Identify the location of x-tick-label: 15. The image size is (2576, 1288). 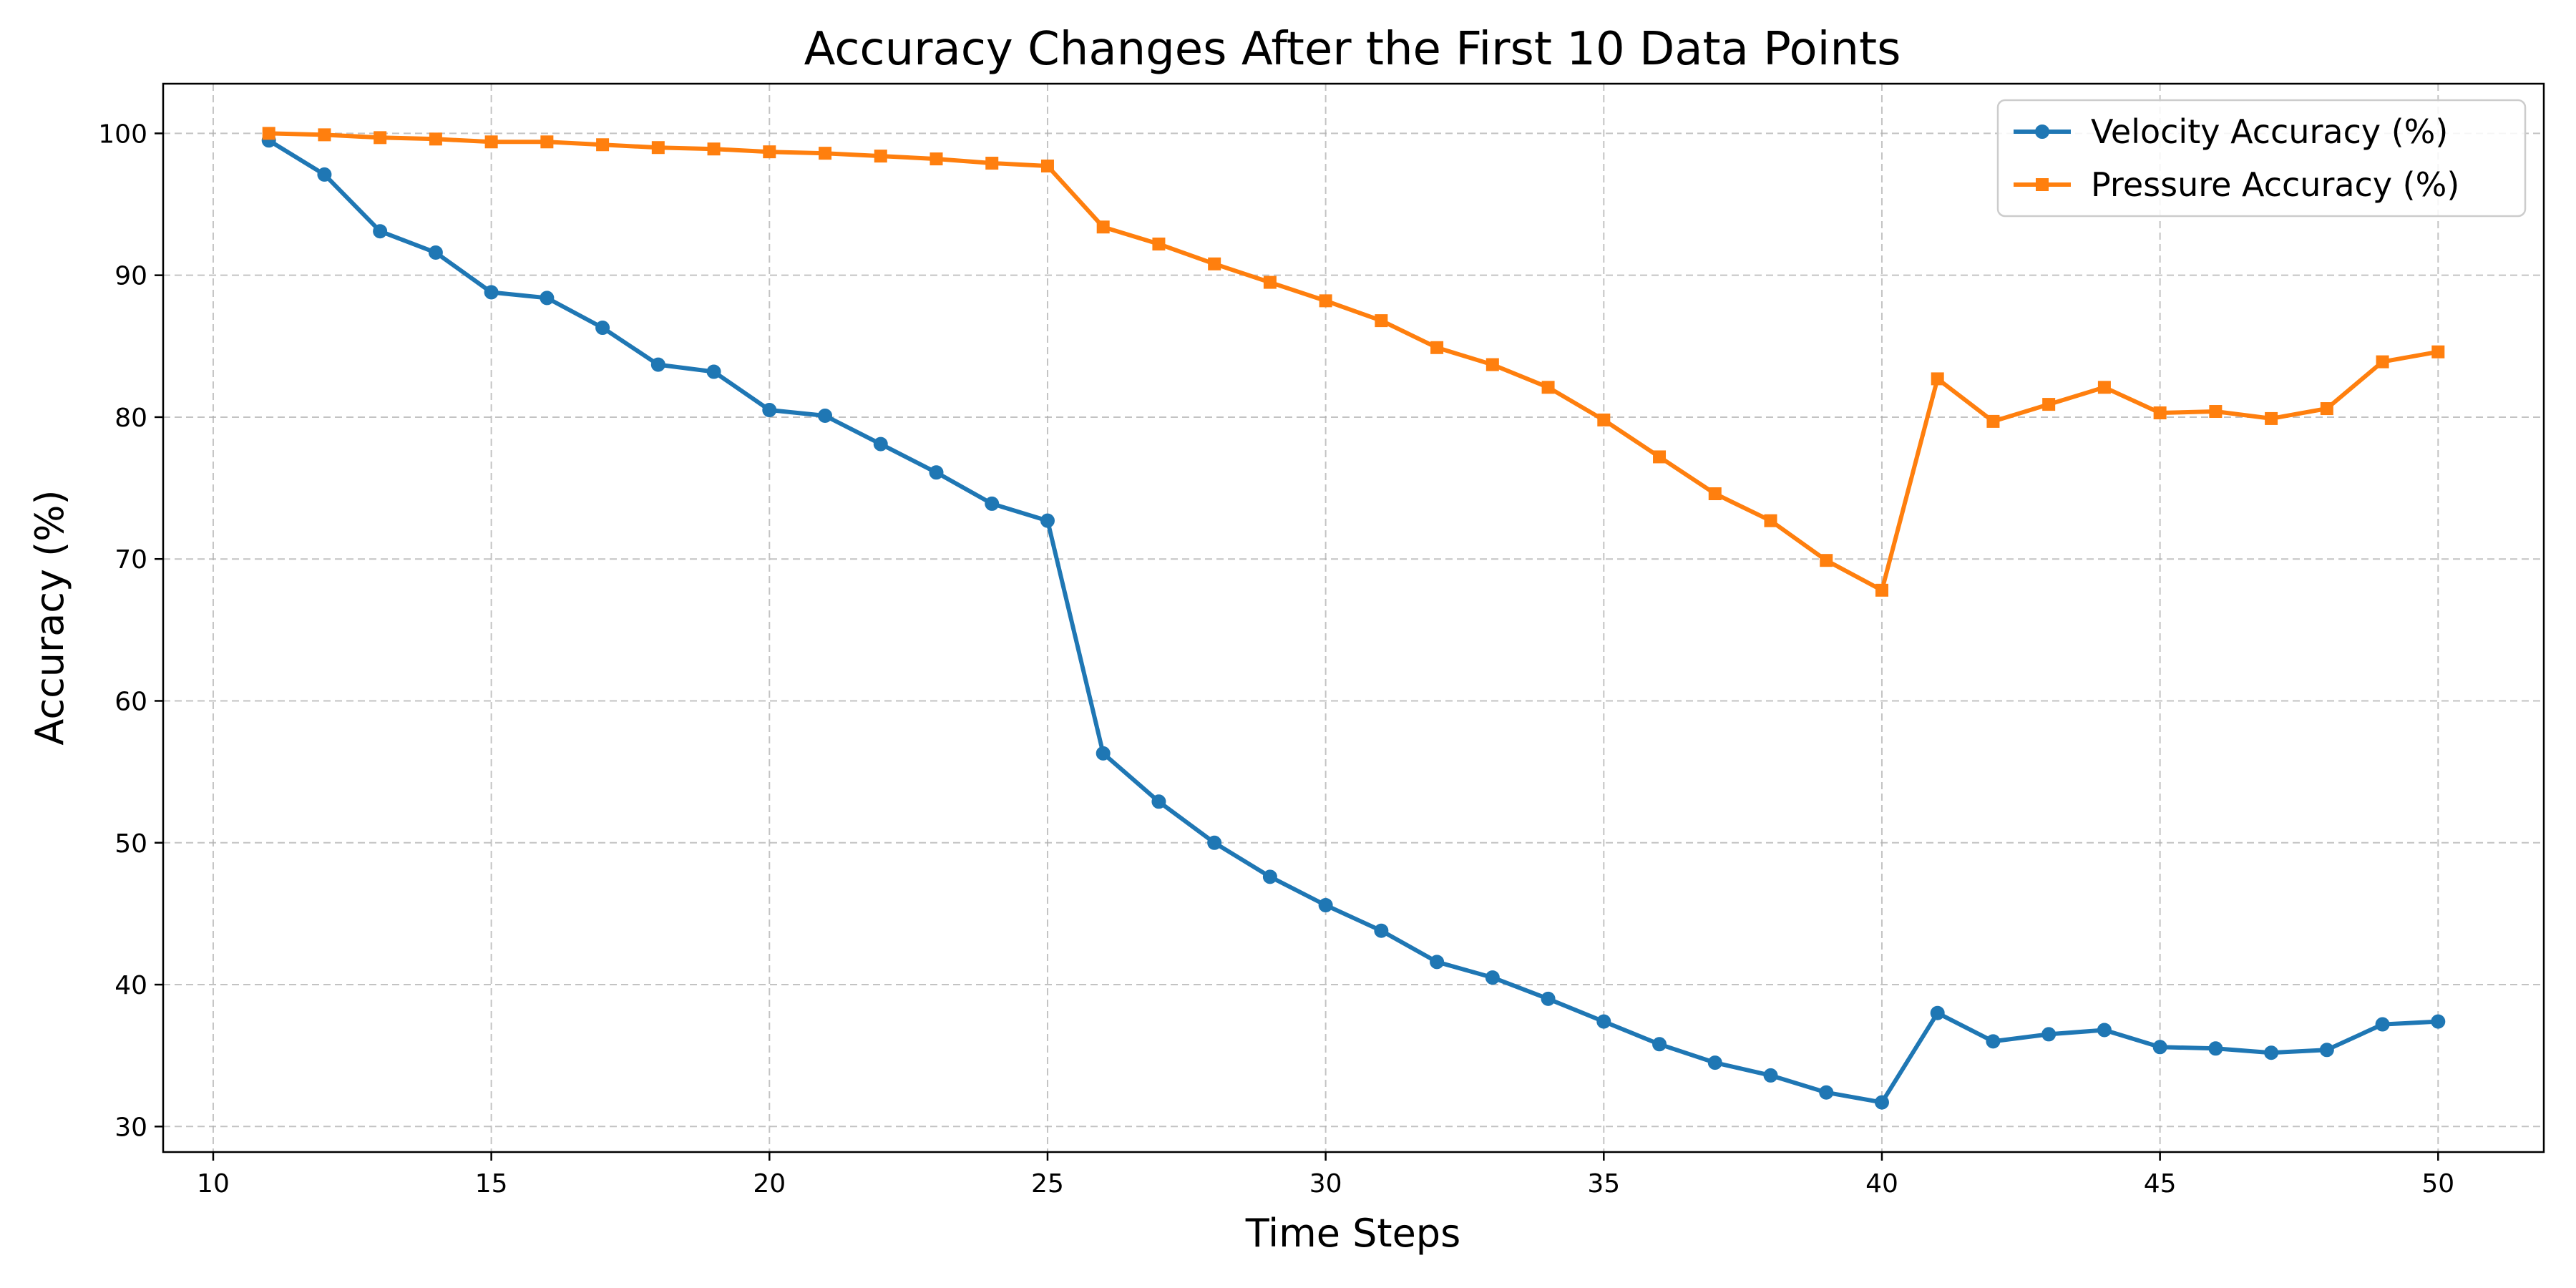
(491, 1184).